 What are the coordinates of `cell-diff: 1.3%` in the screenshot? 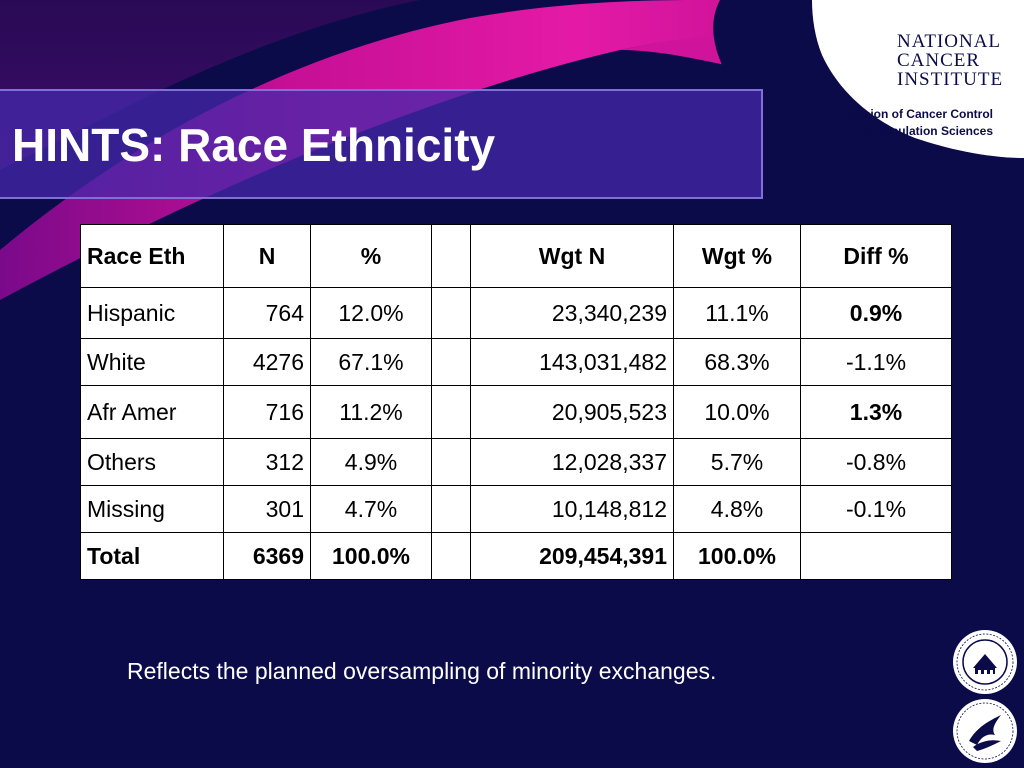 It's located at (876, 412).